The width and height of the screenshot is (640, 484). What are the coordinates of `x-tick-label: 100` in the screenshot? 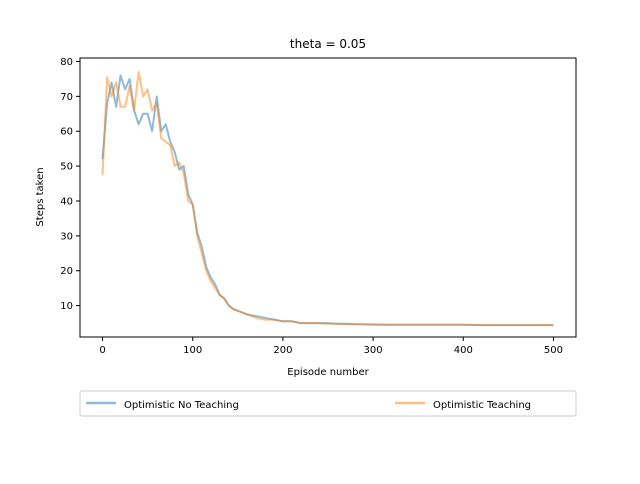 It's located at (192, 350).